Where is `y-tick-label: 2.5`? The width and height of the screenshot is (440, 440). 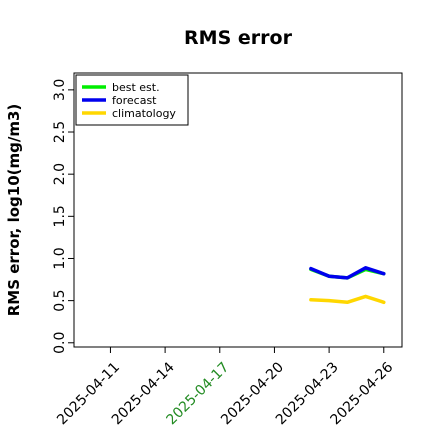
y-tick-label: 2.5 is located at coordinates (60, 132).